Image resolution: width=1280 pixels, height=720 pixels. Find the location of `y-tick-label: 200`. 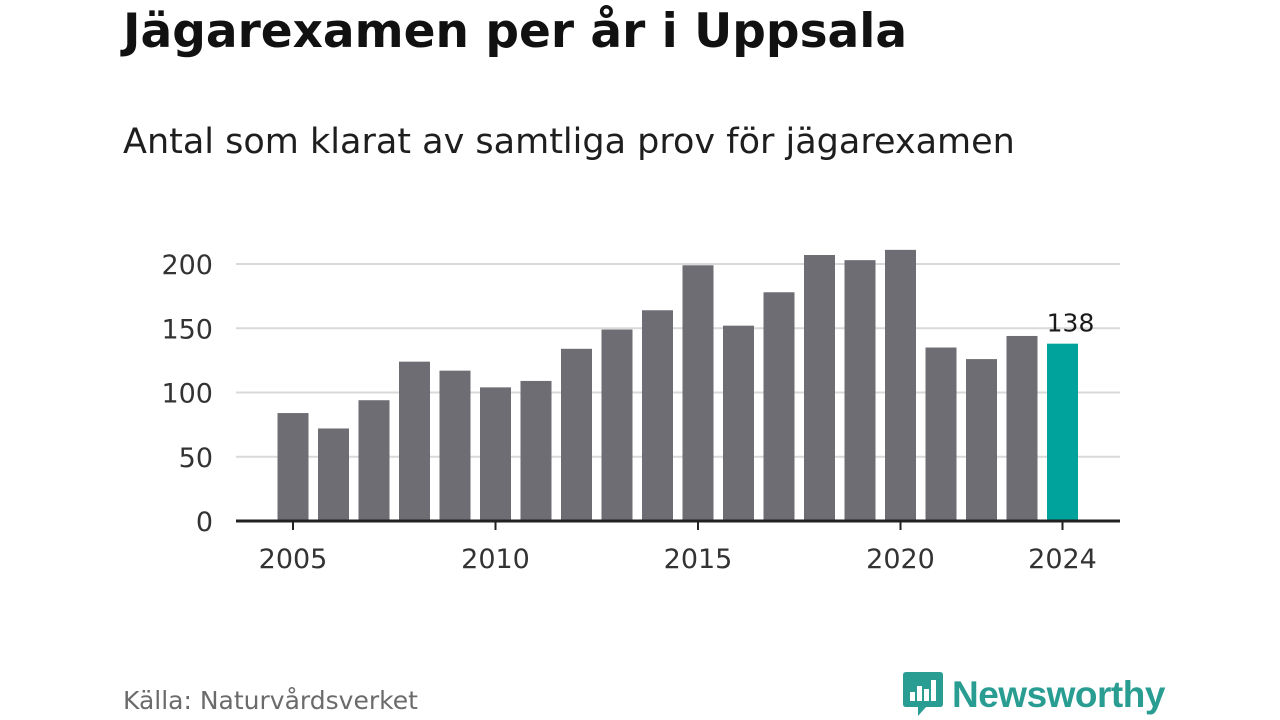

y-tick-label: 200 is located at coordinates (187, 265).